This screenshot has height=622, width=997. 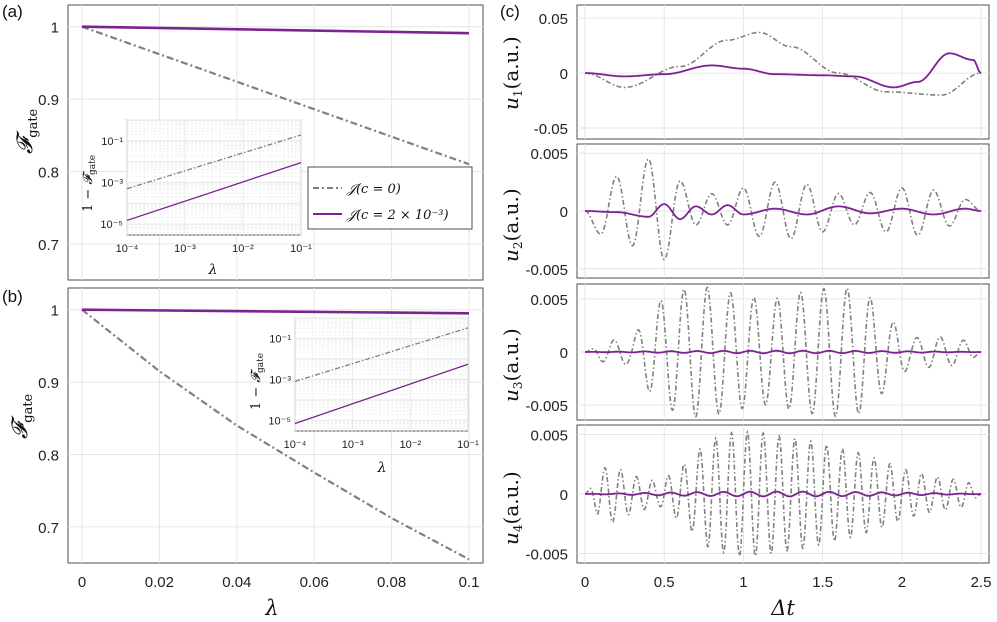 I want to click on x-tick-label: 0.04, so click(x=236, y=582).